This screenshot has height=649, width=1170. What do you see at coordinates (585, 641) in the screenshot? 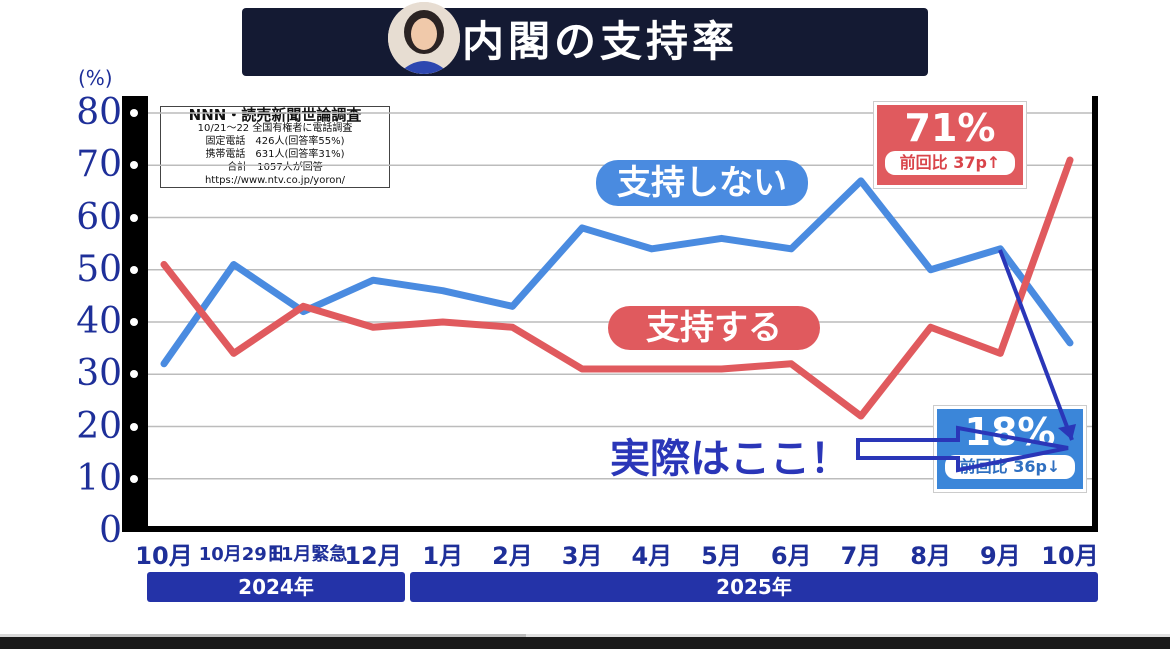
I see `bottom-strip` at bounding box center [585, 641].